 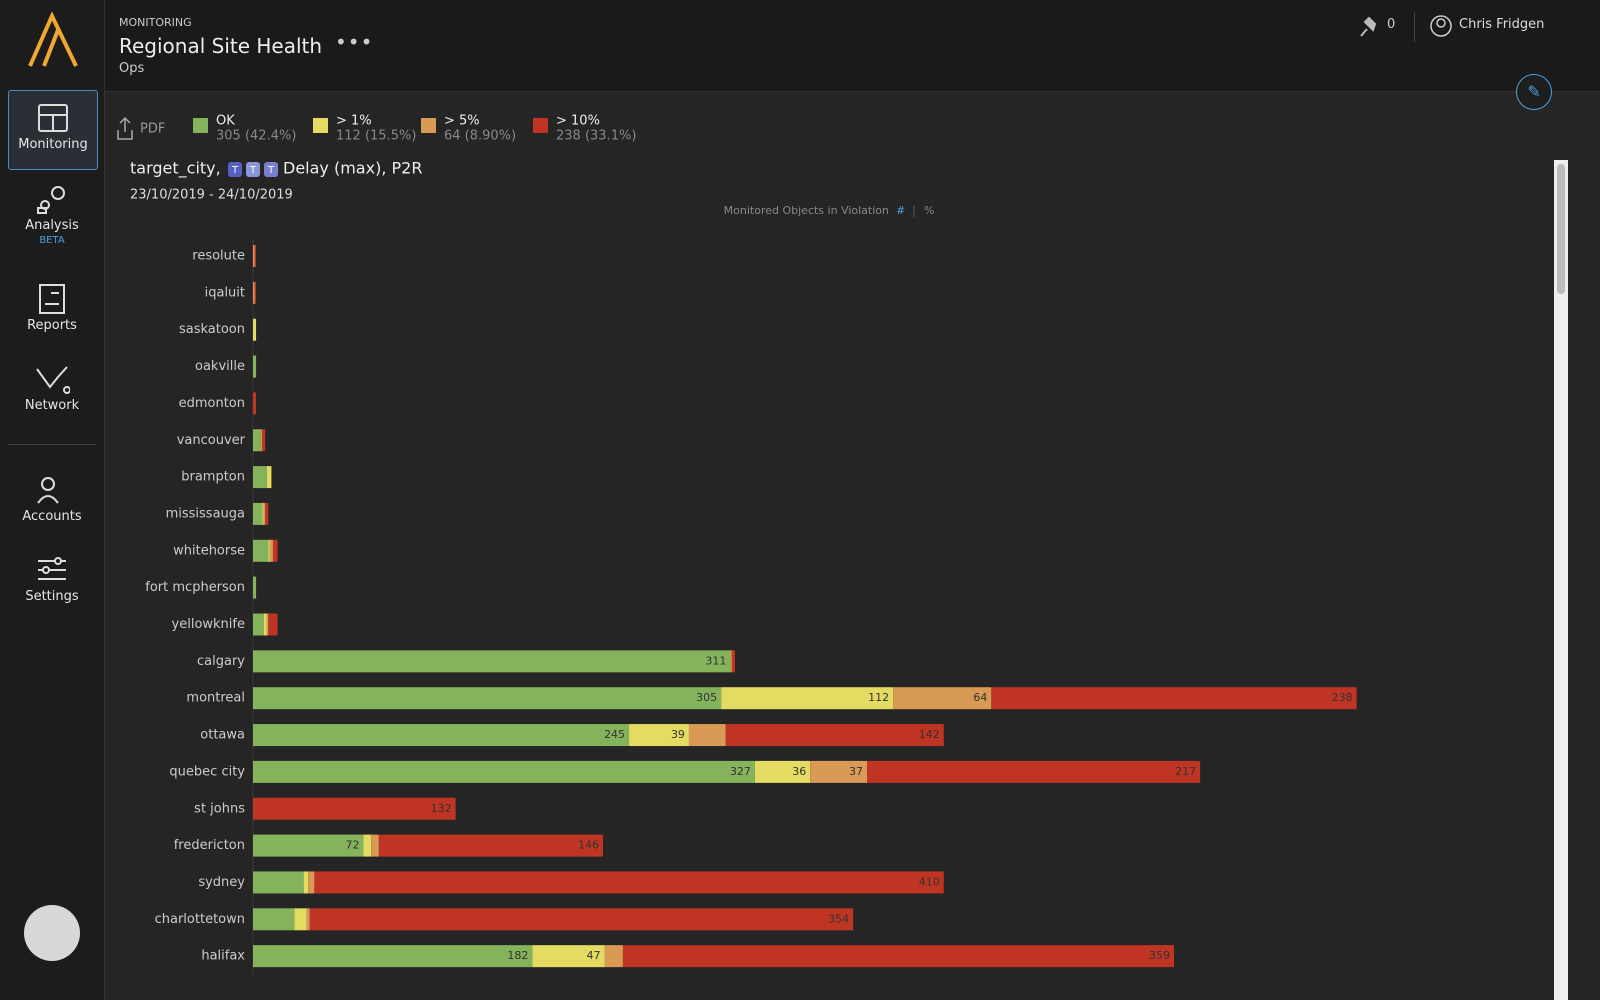 What do you see at coordinates (1561, 580) in the screenshot?
I see `scrollbar` at bounding box center [1561, 580].